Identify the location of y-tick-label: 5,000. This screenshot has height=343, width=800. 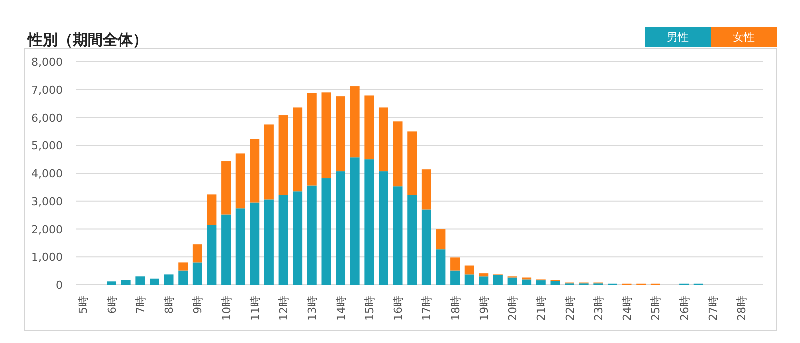
(47, 146).